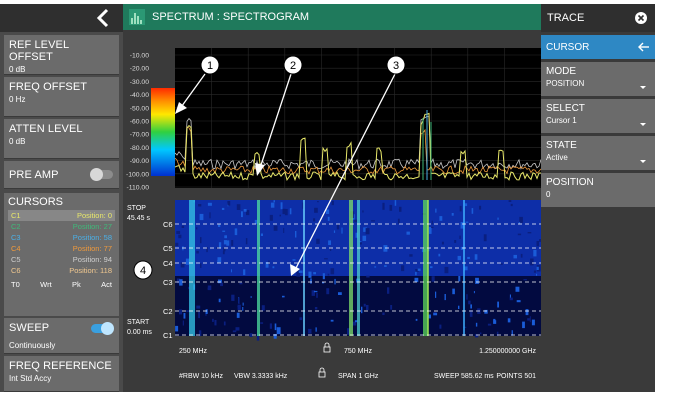 The image size is (675, 406). What do you see at coordinates (61, 139) in the screenshot?
I see `atten-level-button: ATTEN LEVEL 0 dB` at bounding box center [61, 139].